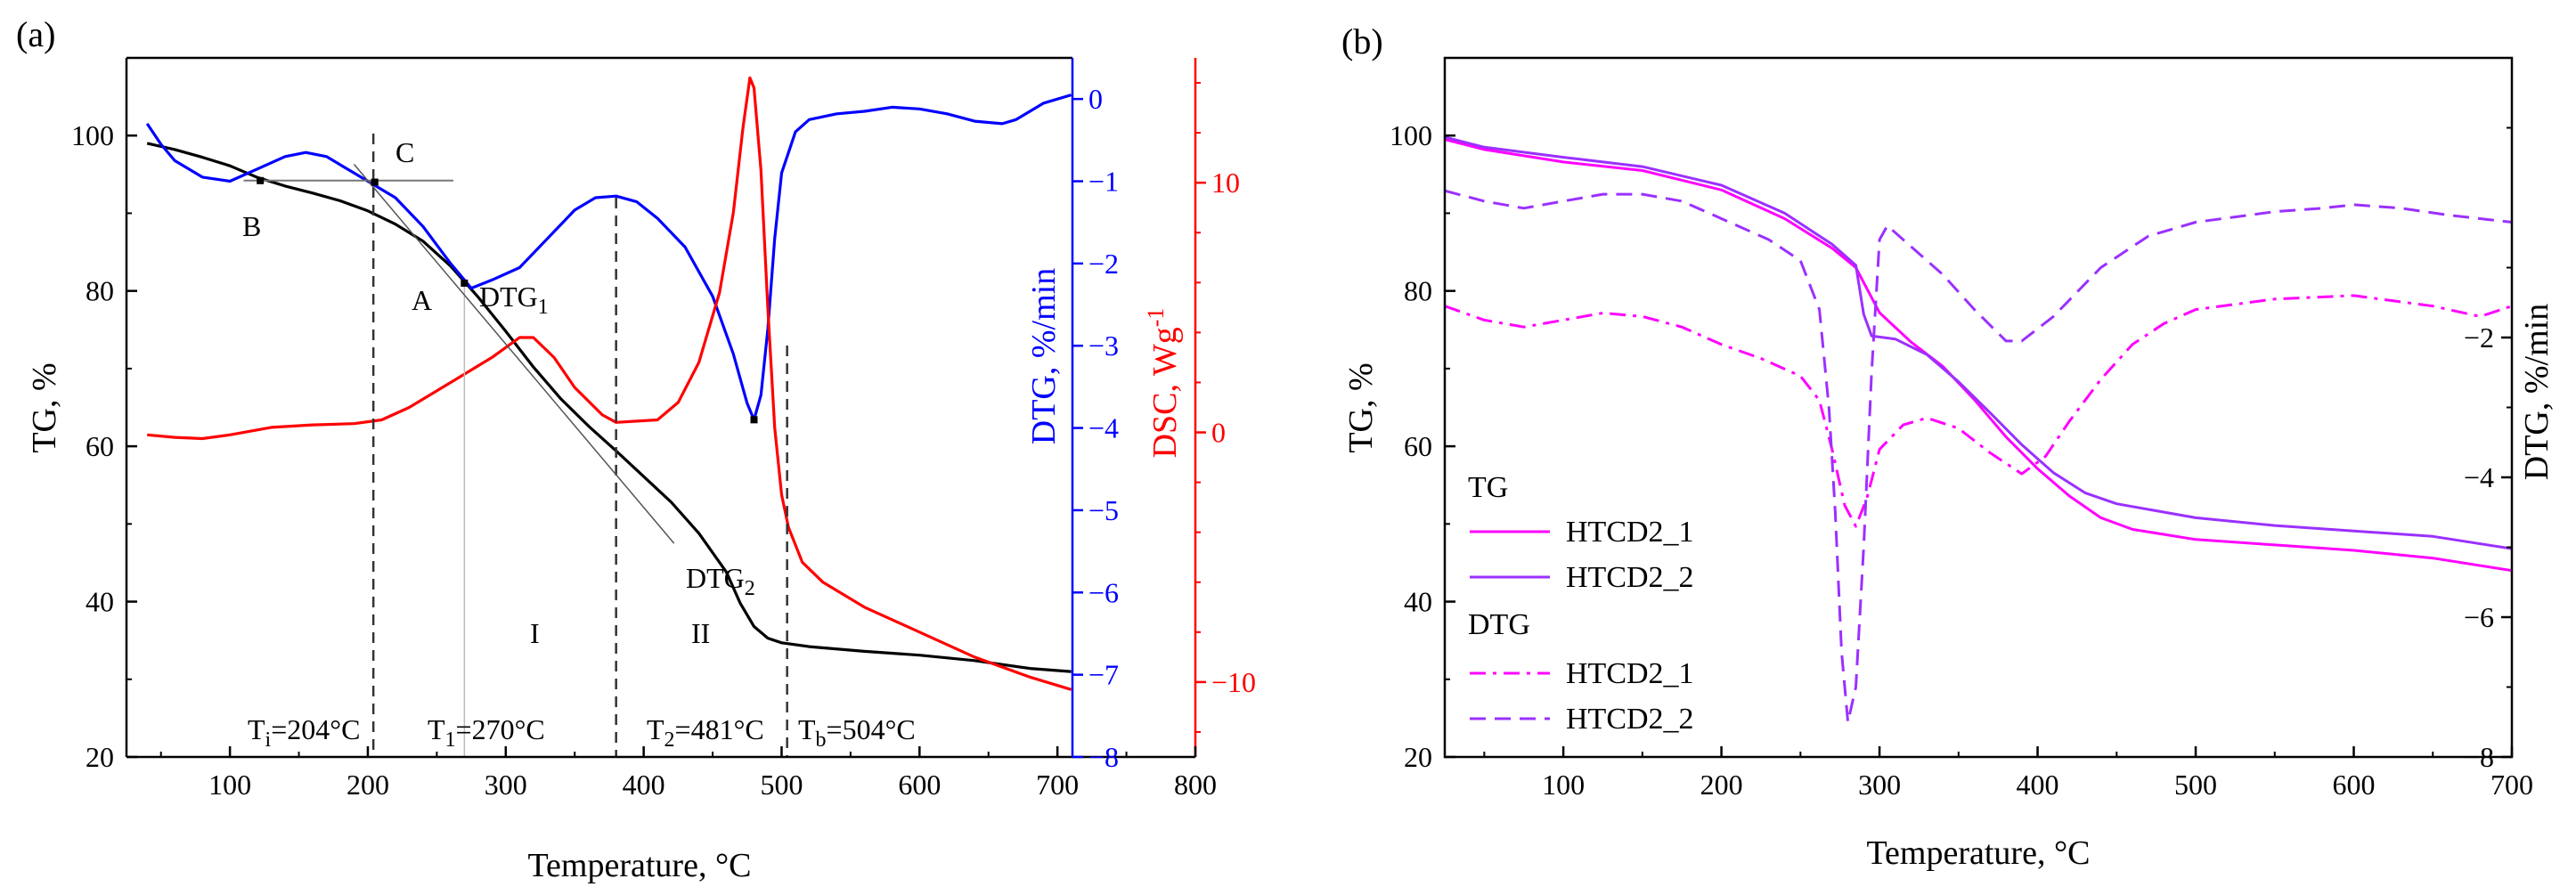 The width and height of the screenshot is (2576, 895). I want to click on label-dtg2-sub: 2, so click(750, 588).